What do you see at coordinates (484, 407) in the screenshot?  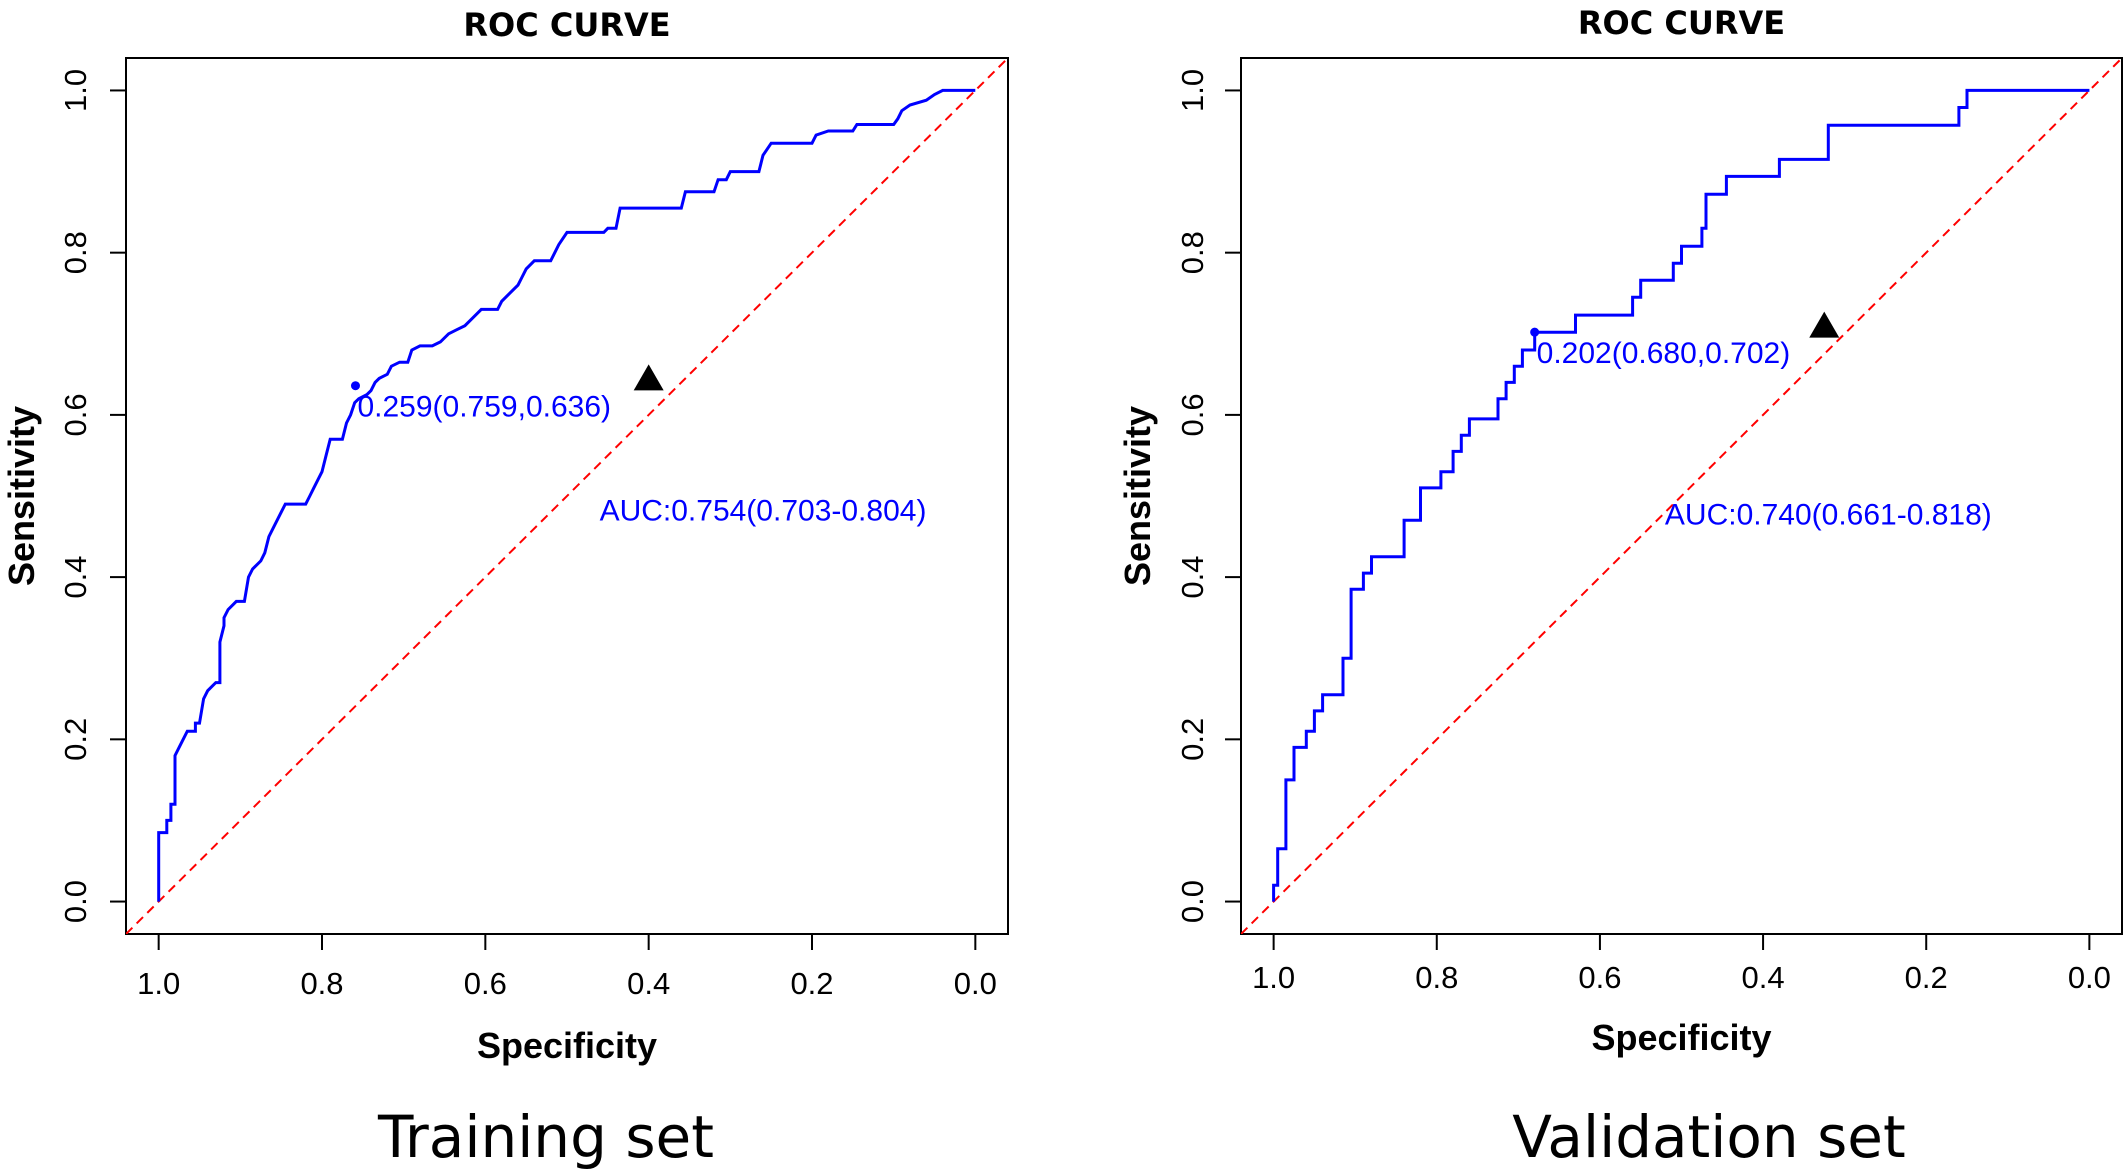 I see `best-threshold-label: 0.259(0.759,0.636)` at bounding box center [484, 407].